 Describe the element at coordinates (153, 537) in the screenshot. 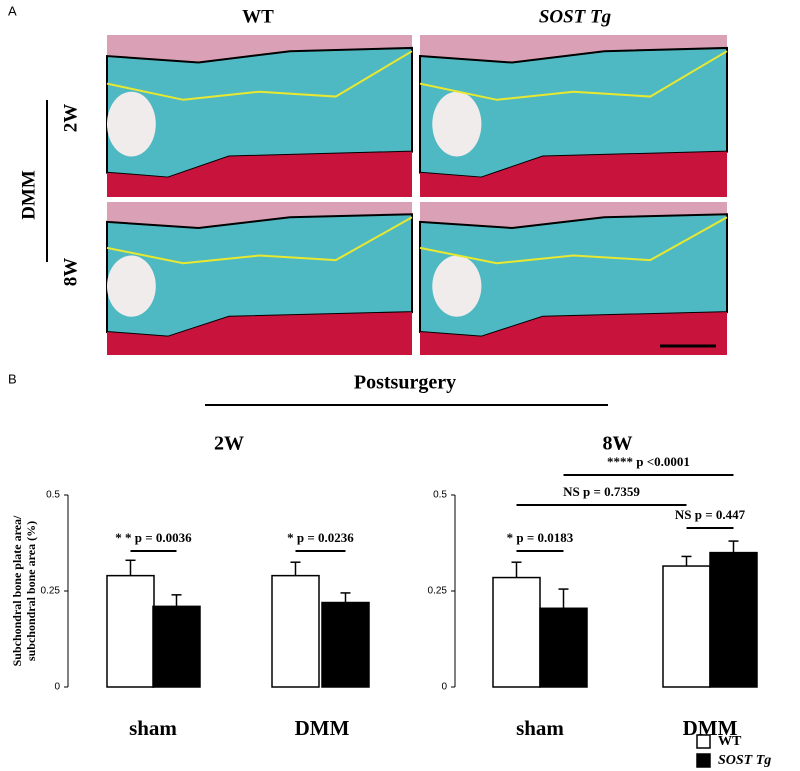

I see `significance-label: * * p = 0.0036` at that location.